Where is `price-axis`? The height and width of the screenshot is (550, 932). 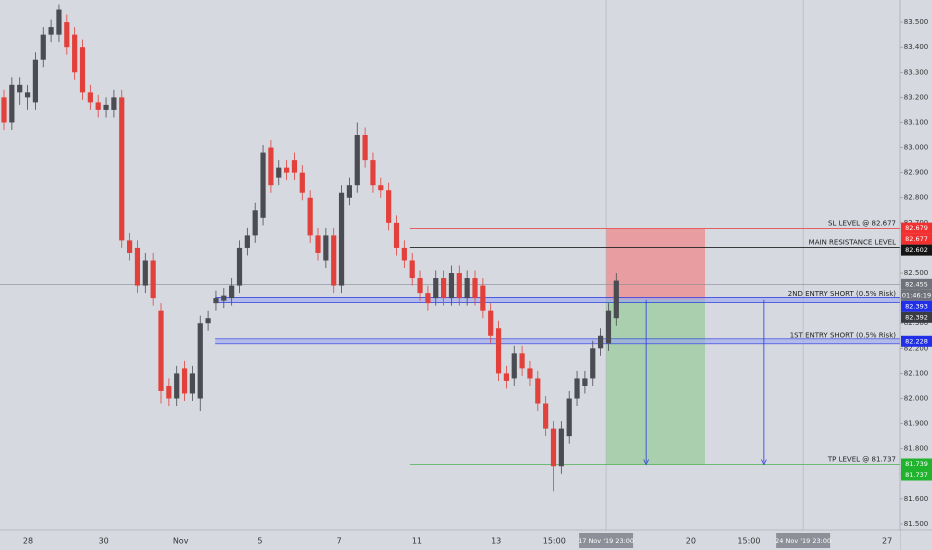 price-axis is located at coordinates (916, 275).